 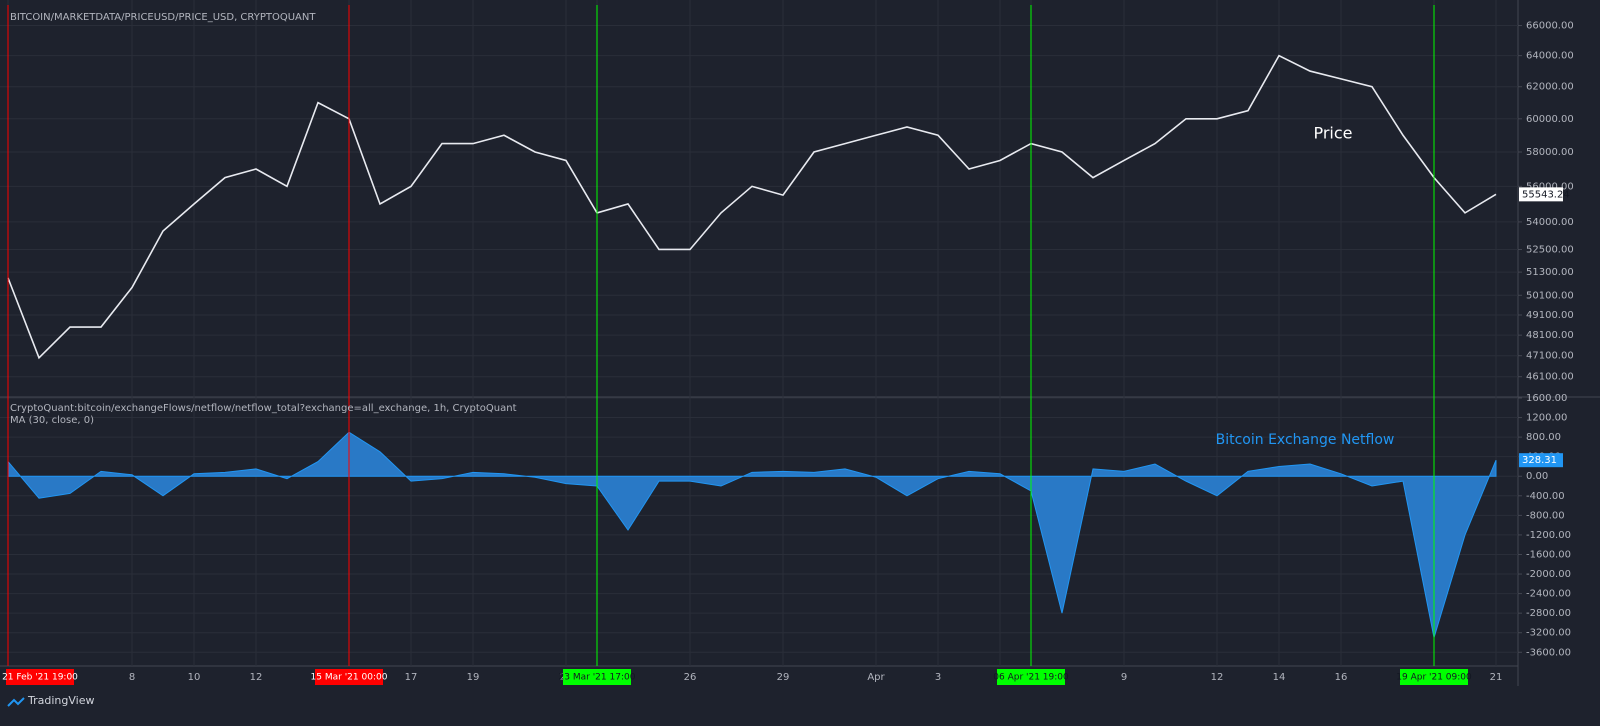 I want to click on y-tick-label: 56000.00, so click(x=1550, y=186).